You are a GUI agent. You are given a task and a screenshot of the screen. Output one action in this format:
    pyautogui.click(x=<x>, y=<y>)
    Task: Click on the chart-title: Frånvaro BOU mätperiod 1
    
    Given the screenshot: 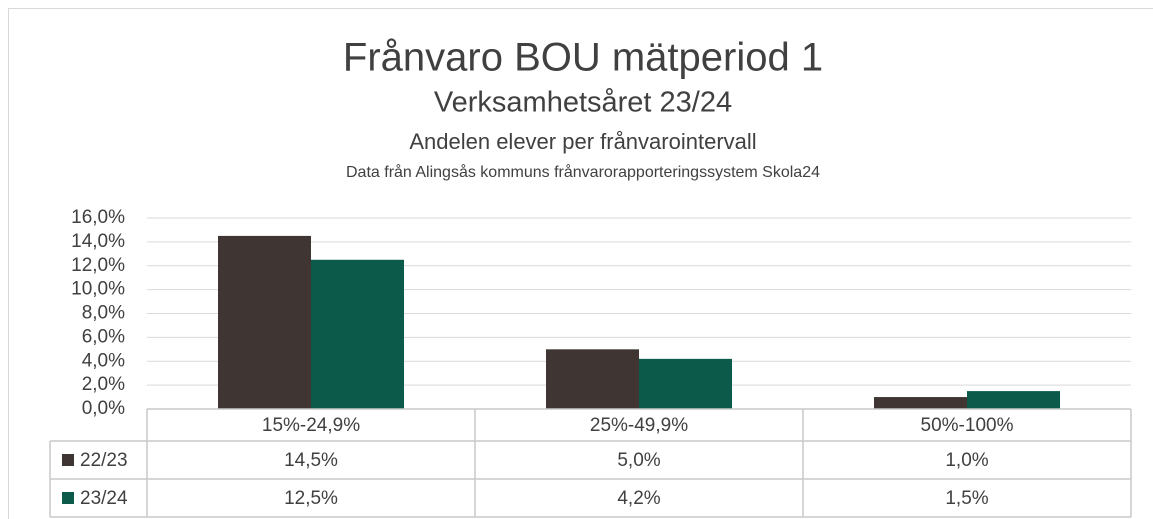 What is the action you would take?
    pyautogui.click(x=583, y=58)
    